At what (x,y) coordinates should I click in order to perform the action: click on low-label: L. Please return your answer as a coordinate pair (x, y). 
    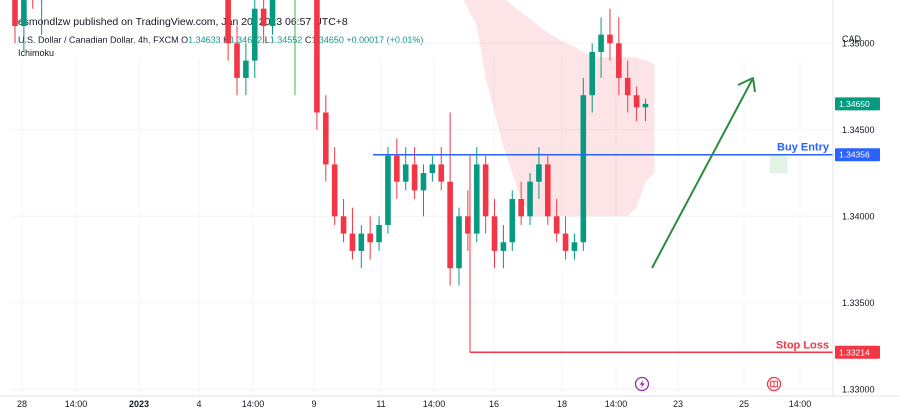
    Looking at the image, I should click on (267, 40).